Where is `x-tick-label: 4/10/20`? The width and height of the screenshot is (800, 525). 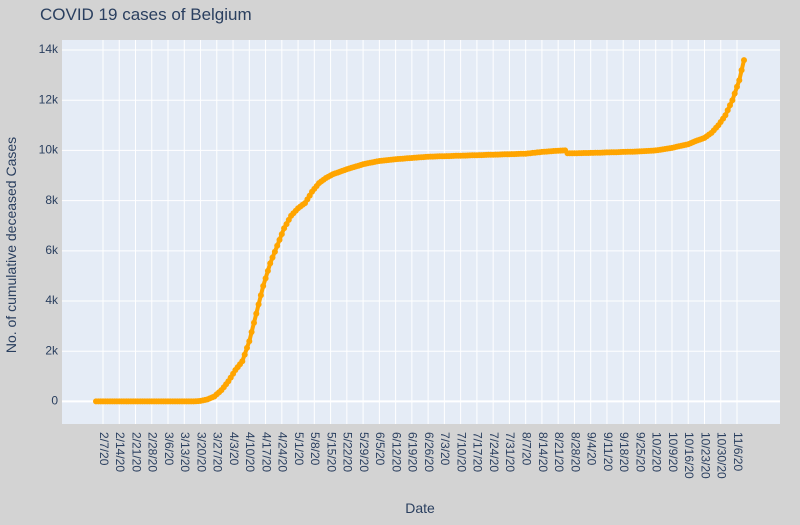
x-tick-label: 4/10/20 is located at coordinates (250, 452).